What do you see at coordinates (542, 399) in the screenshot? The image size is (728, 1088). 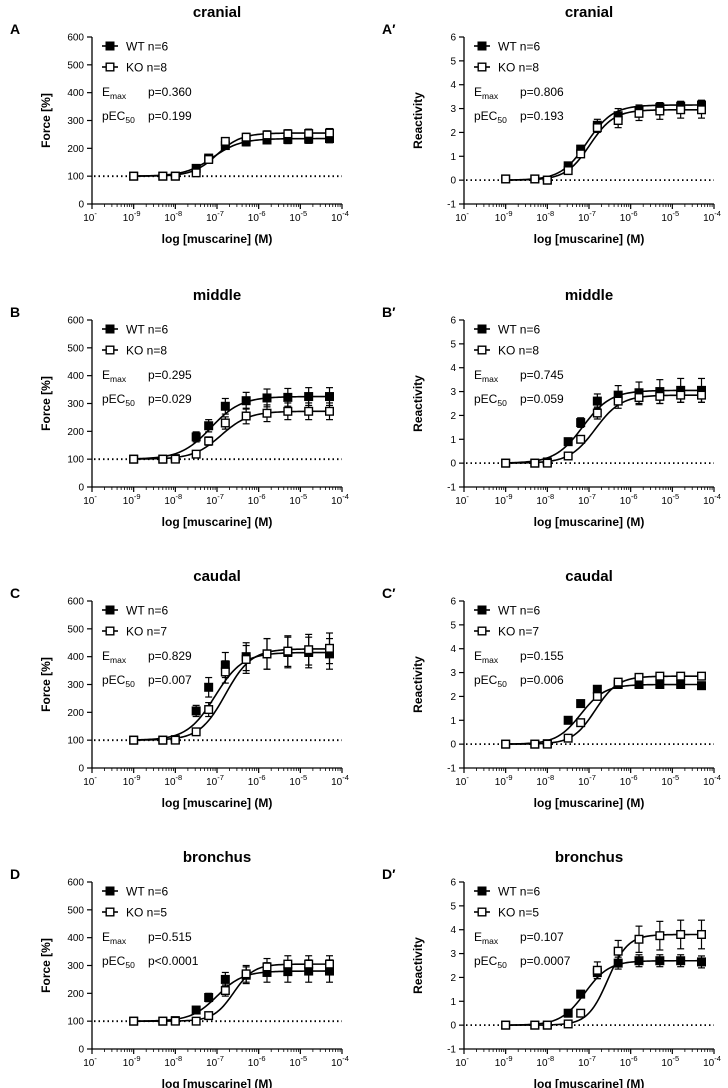 I see `stat-p-value: p=0.059` at bounding box center [542, 399].